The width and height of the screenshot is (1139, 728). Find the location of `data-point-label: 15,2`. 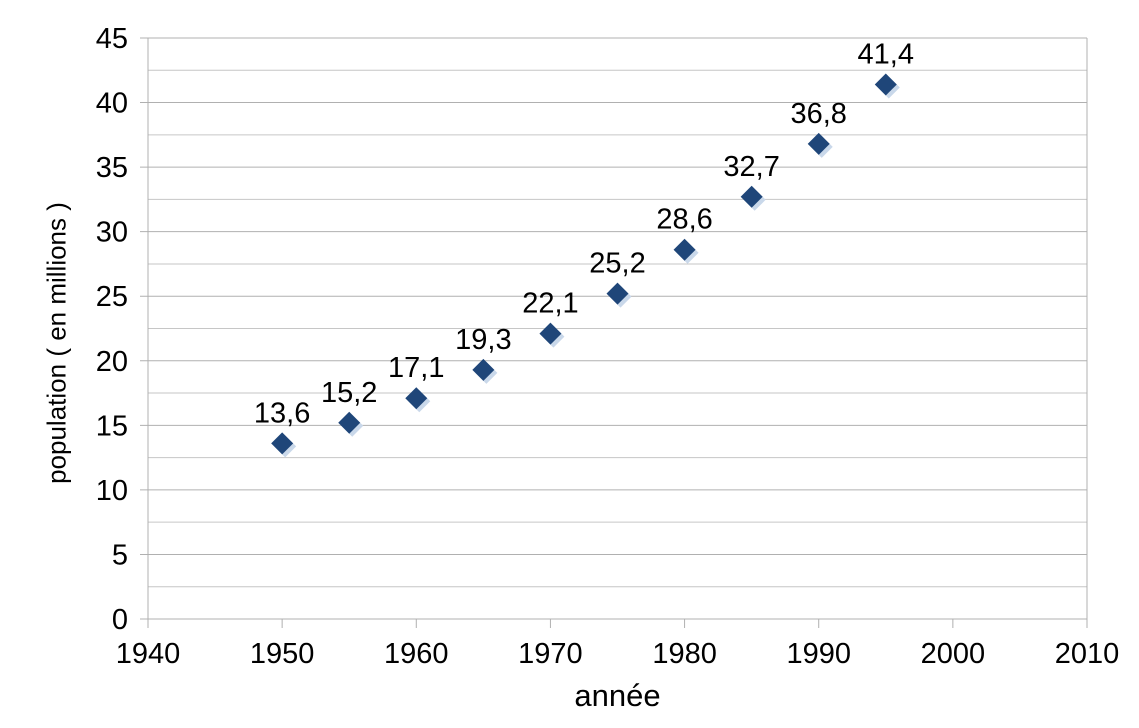

data-point-label: 15,2 is located at coordinates (349, 393).